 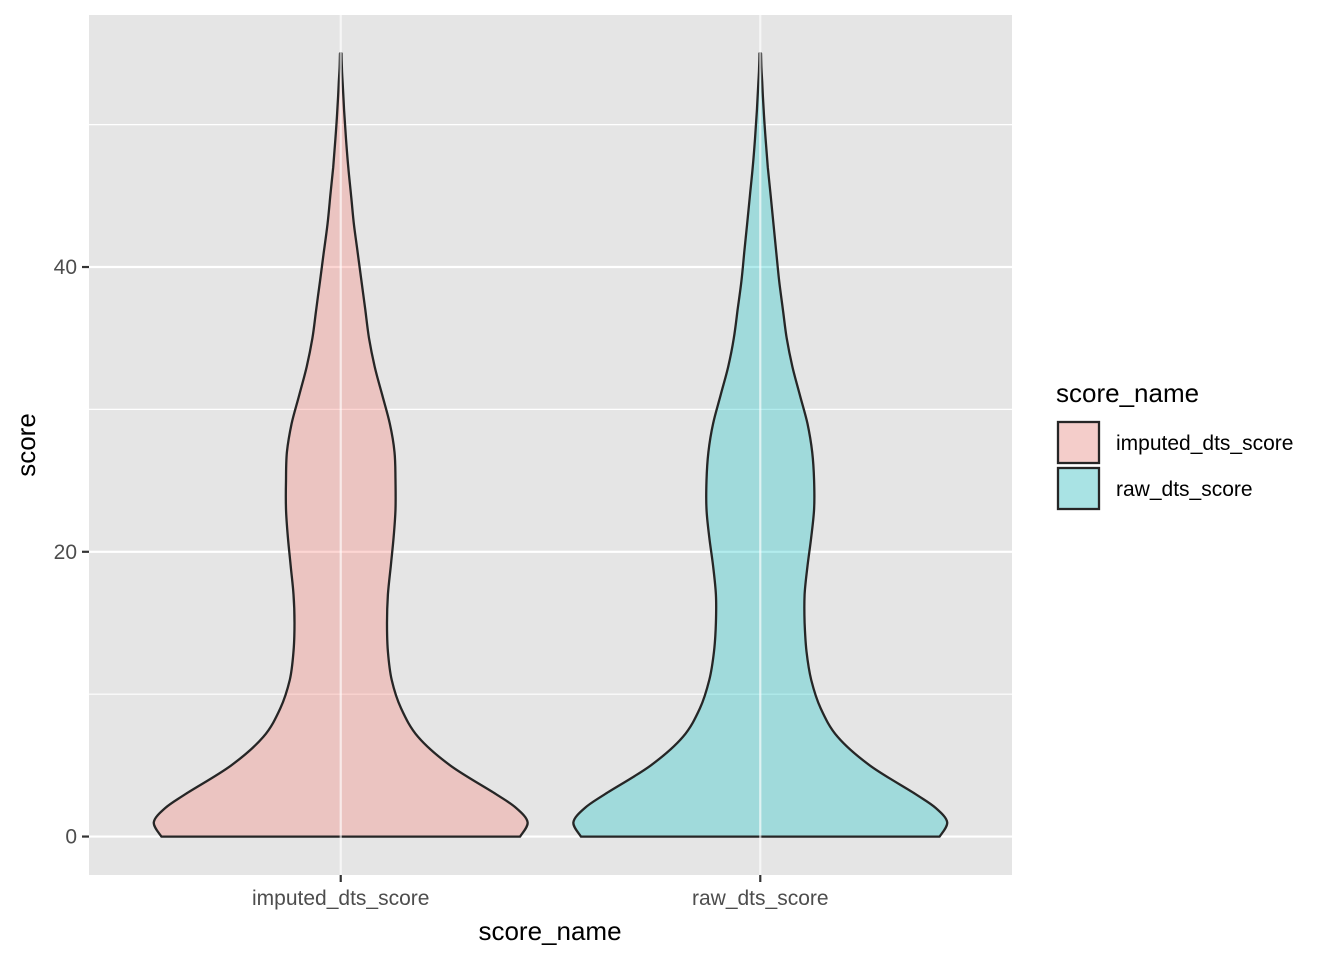 What do you see at coordinates (65, 552) in the screenshot?
I see `y-tick-label: 20` at bounding box center [65, 552].